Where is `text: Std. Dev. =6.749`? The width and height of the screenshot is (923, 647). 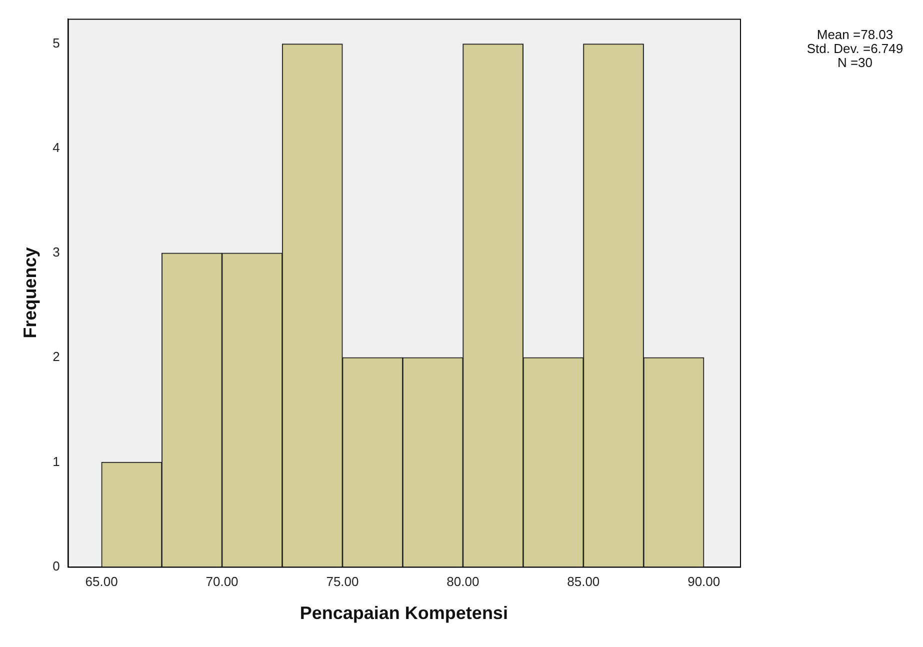 text: Std. Dev. =6.749 is located at coordinates (855, 48).